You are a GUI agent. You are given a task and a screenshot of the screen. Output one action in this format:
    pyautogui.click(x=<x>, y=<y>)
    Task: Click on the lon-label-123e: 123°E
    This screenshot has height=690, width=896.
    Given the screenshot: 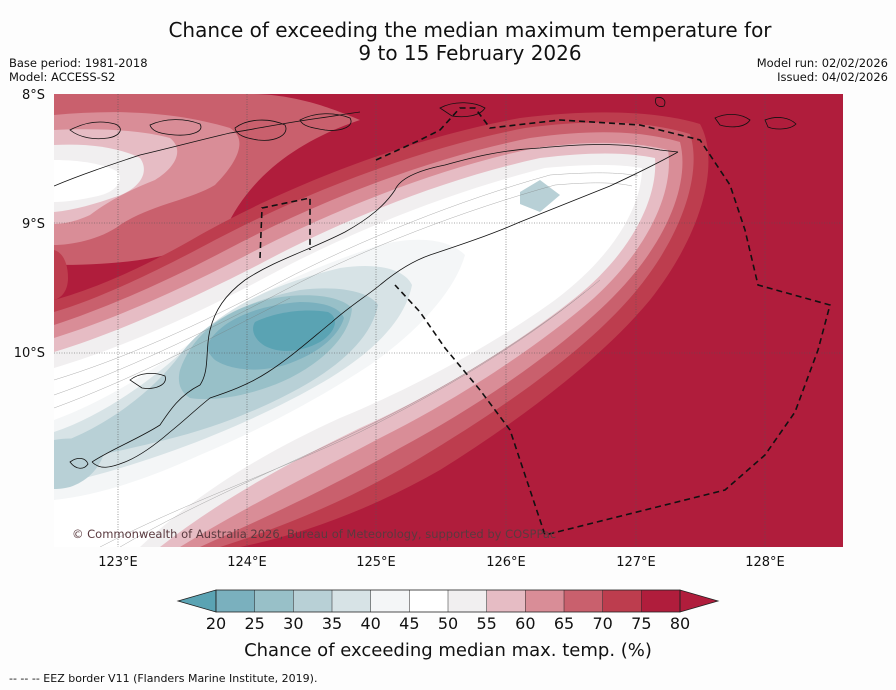 What is the action you would take?
    pyautogui.click(x=118, y=562)
    